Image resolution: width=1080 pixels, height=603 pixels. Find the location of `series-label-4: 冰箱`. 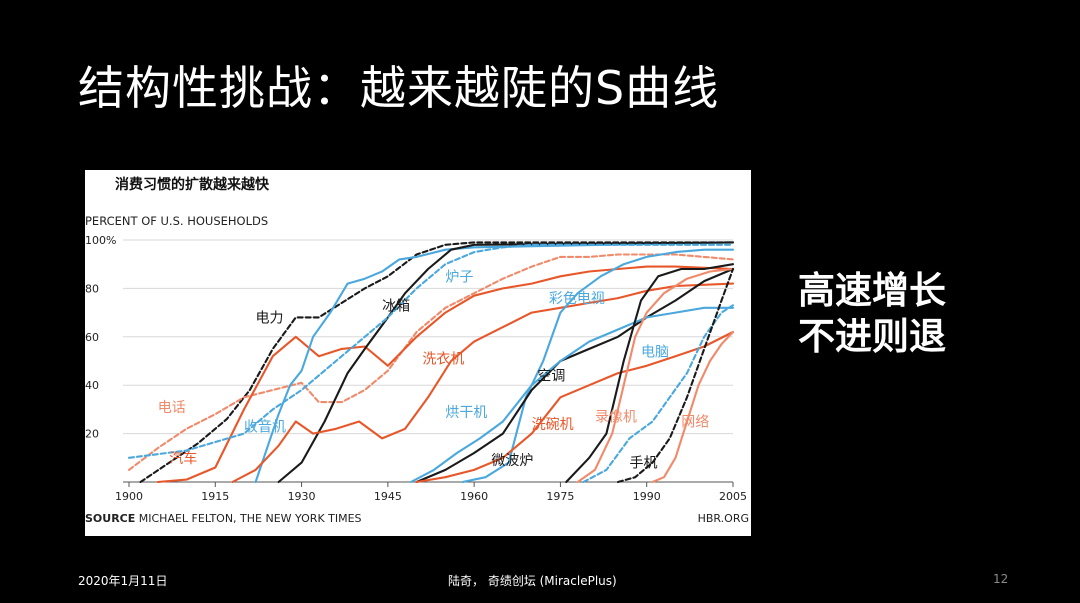

series-label-4: 冰箱 is located at coordinates (396, 306).